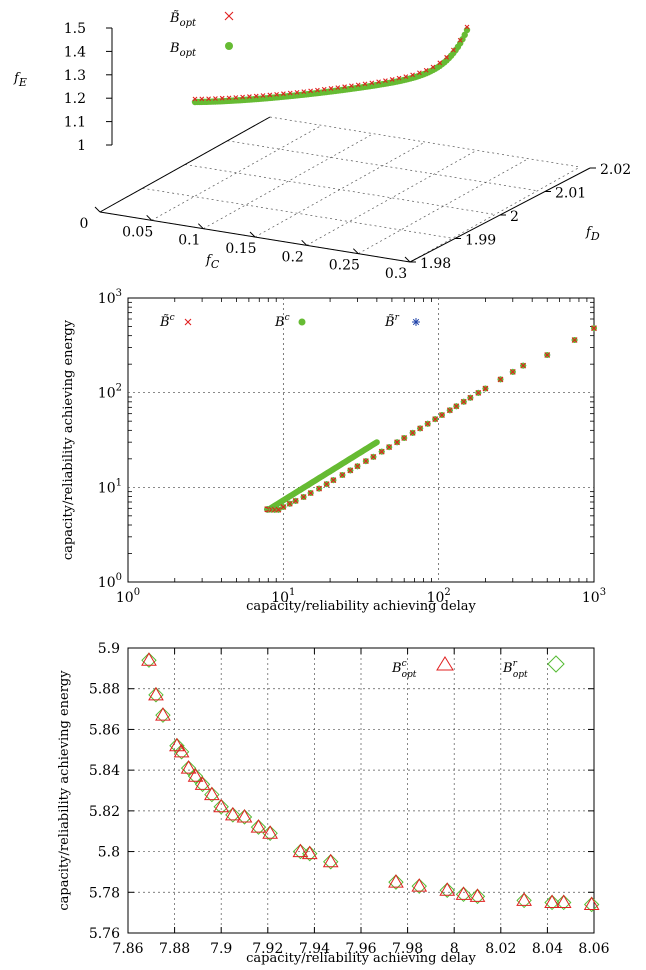  Describe the element at coordinates (314, 949) in the screenshot. I see `x-tick-label: 7.94` at that location.